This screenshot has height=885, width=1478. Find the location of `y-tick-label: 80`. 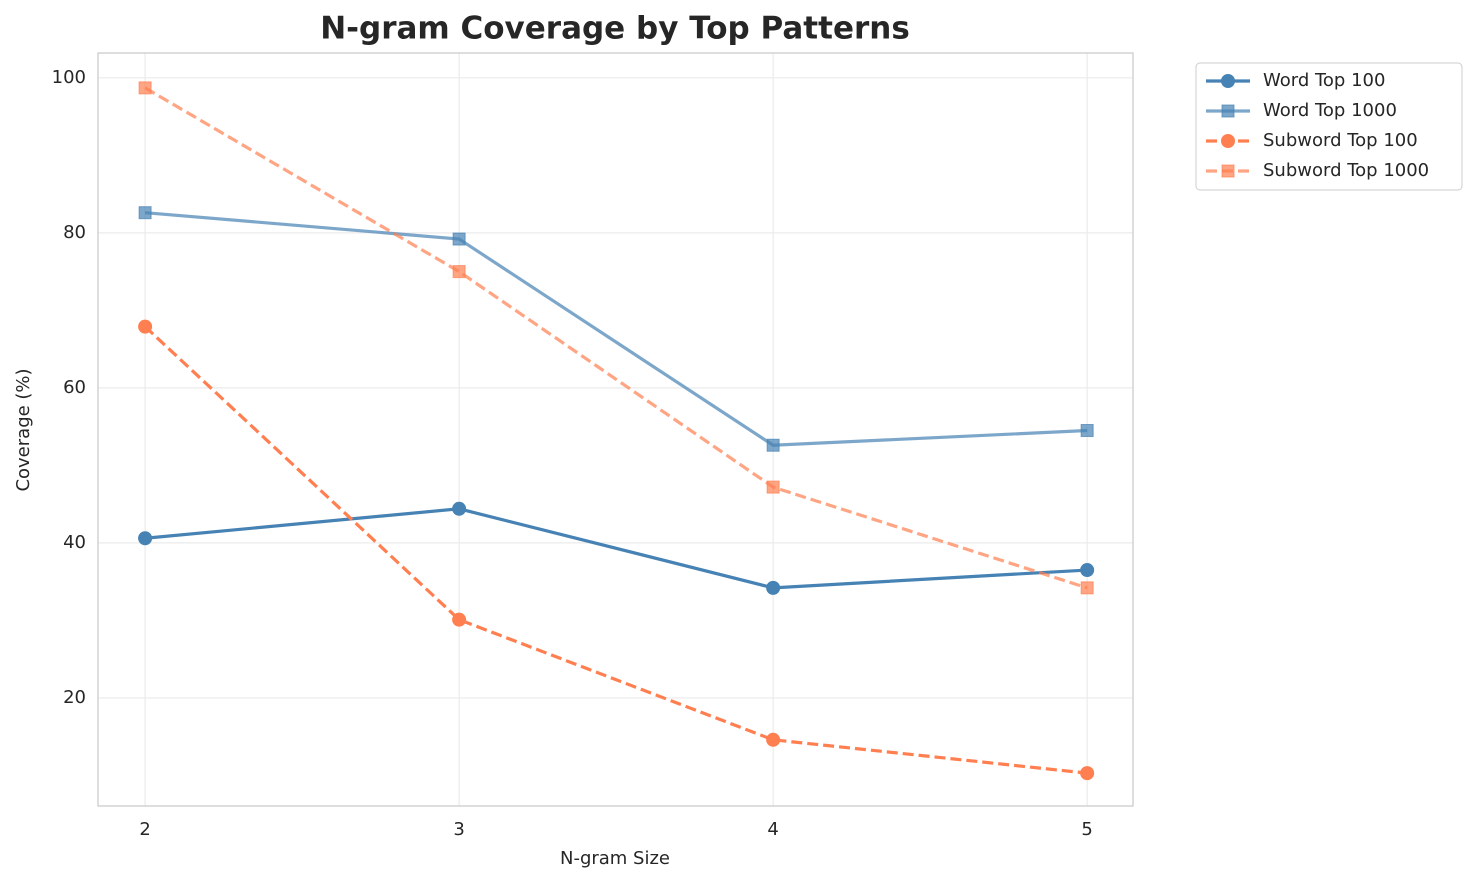

y-tick-label: 80 is located at coordinates (74, 232).